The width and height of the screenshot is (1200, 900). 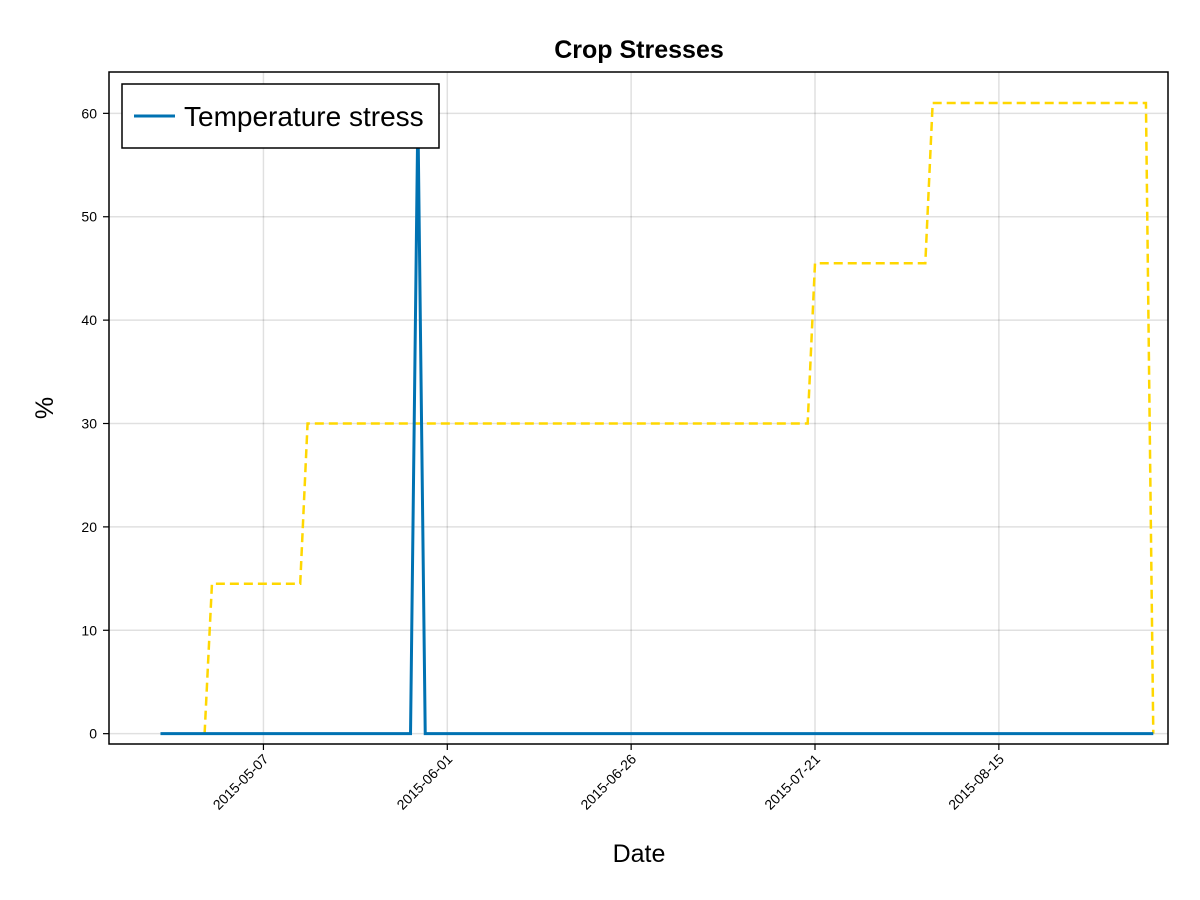 What do you see at coordinates (45, 408) in the screenshot?
I see `y-axis-label: %` at bounding box center [45, 408].